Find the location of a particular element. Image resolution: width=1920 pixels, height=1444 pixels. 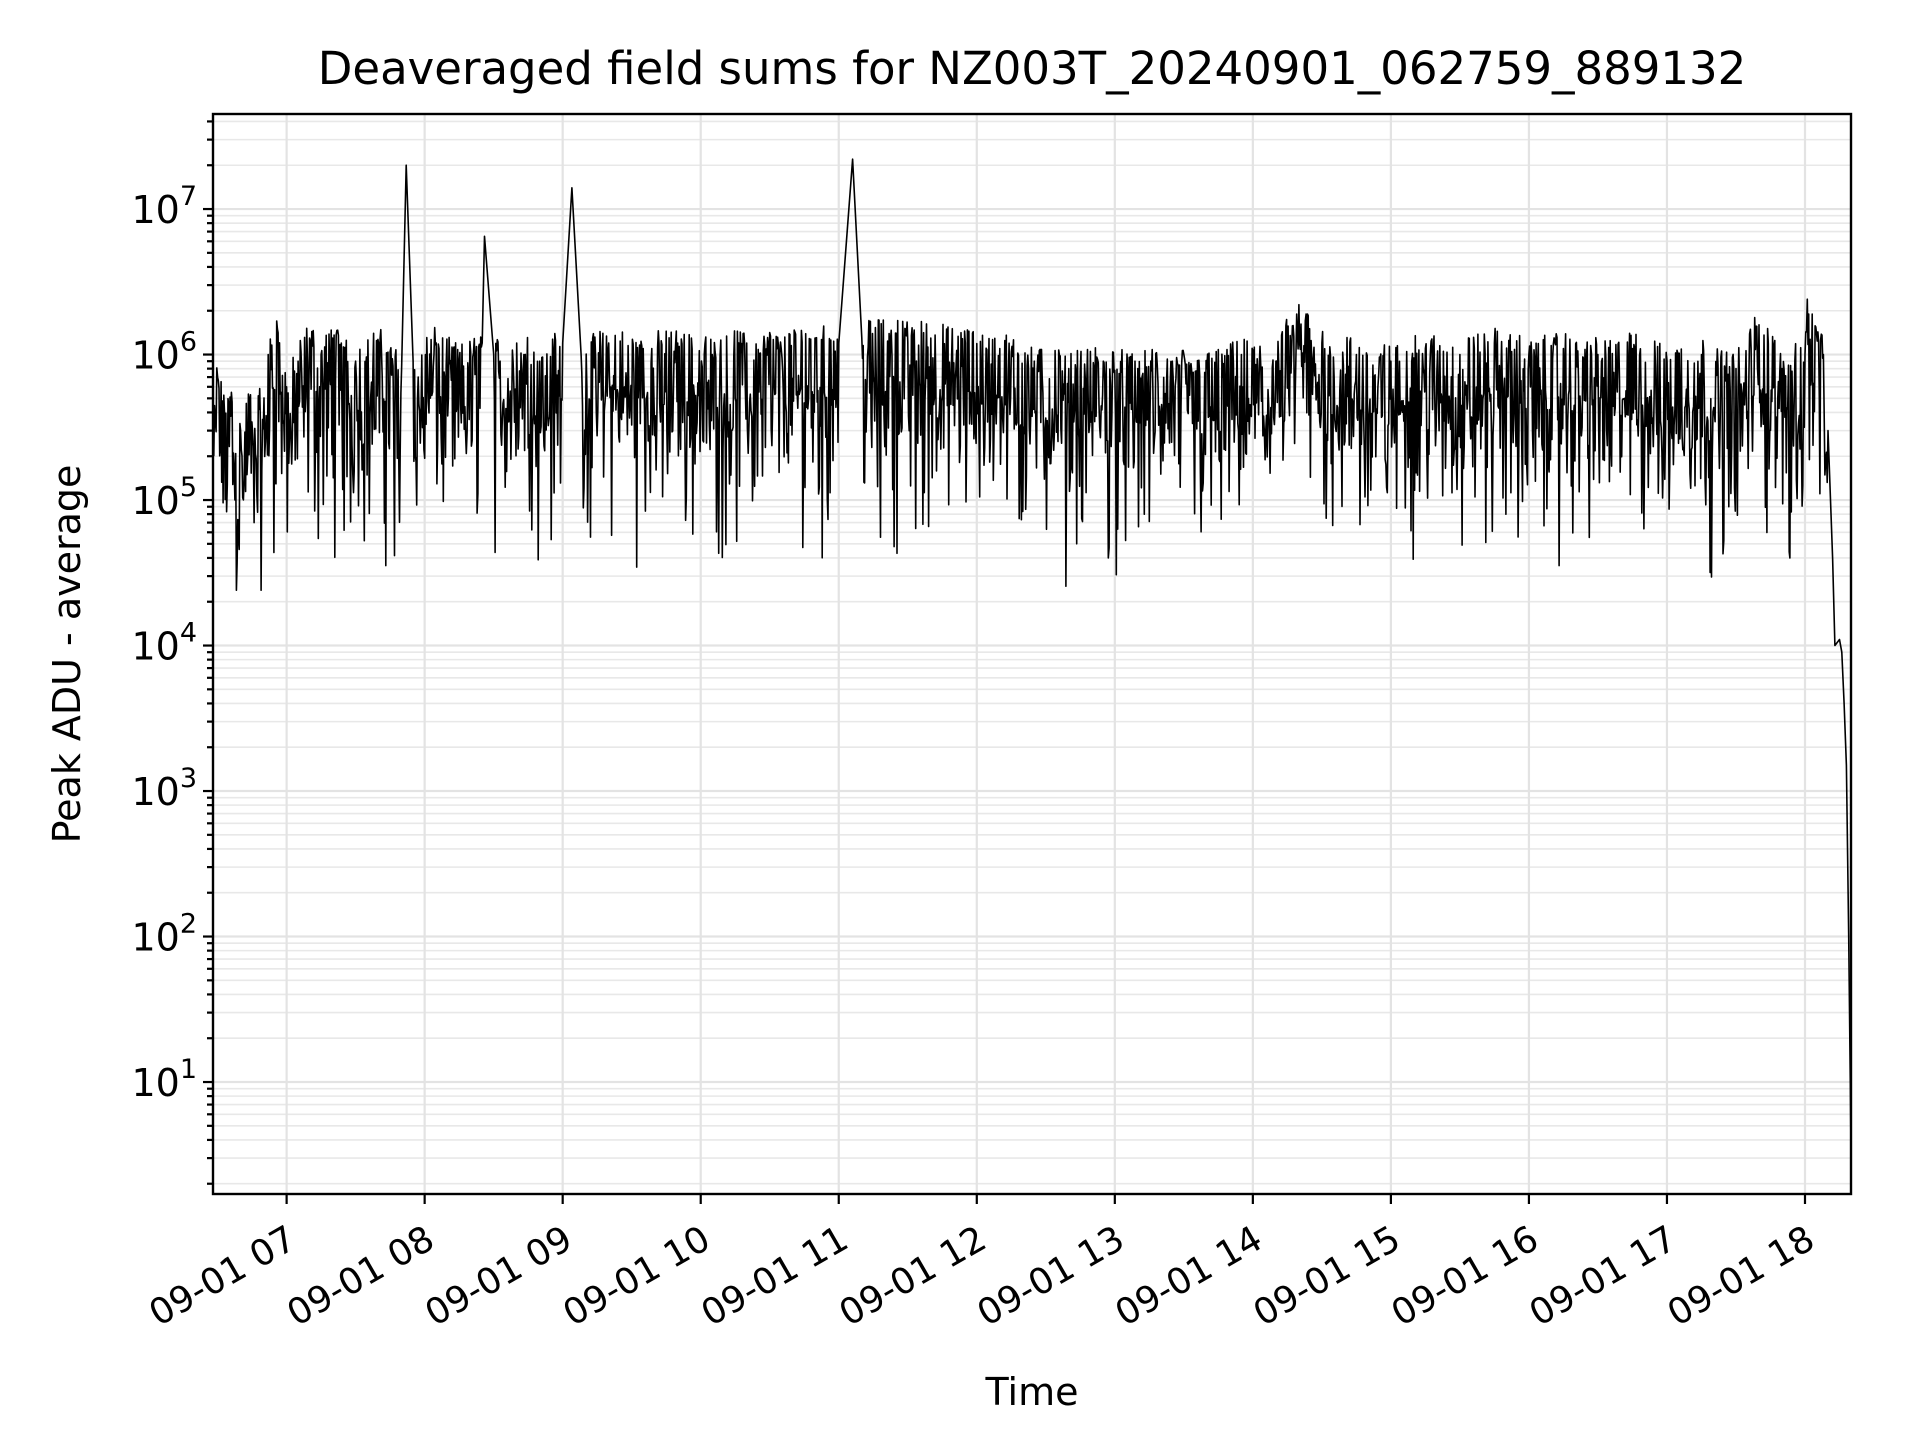

y-tick-label: 10⁴ is located at coordinates (164, 643).